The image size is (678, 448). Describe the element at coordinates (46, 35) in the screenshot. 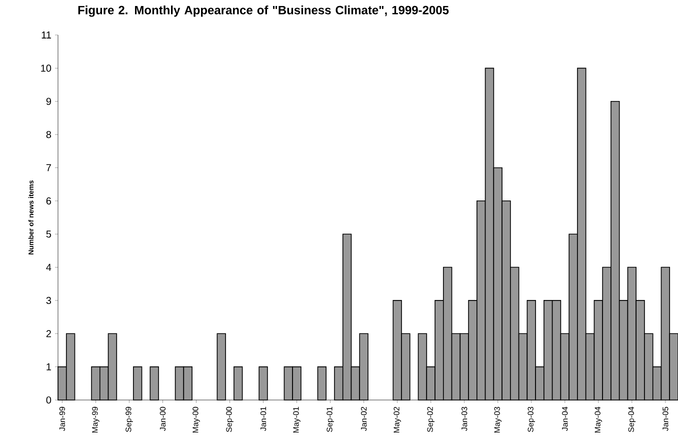

I see `y-tick-label: 11` at that location.